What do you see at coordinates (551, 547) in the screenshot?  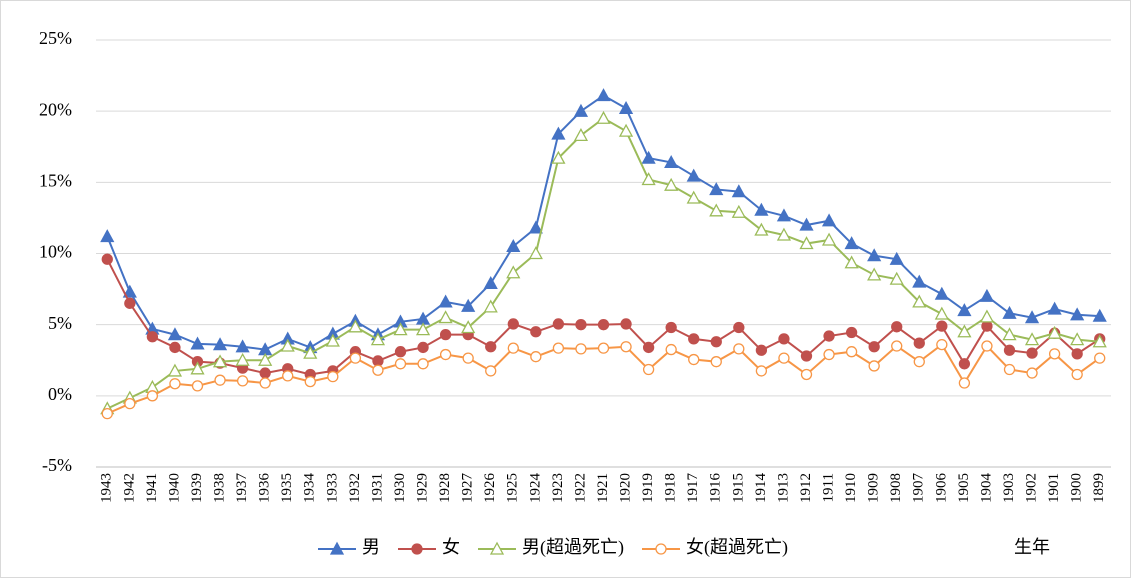 I see `legend-item: 男(超過死亡)` at bounding box center [551, 547].